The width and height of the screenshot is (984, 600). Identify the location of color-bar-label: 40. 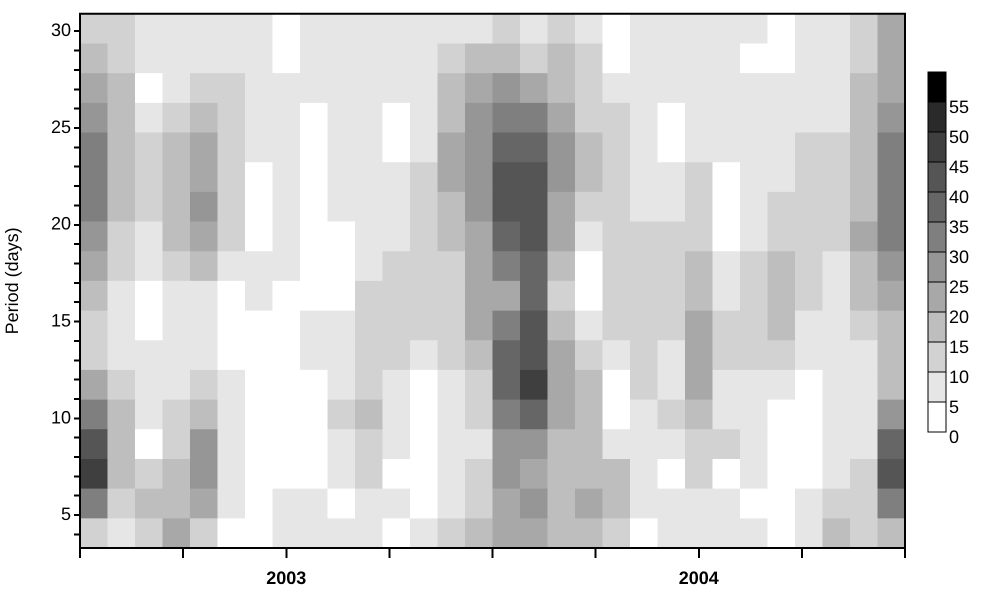
(959, 196).